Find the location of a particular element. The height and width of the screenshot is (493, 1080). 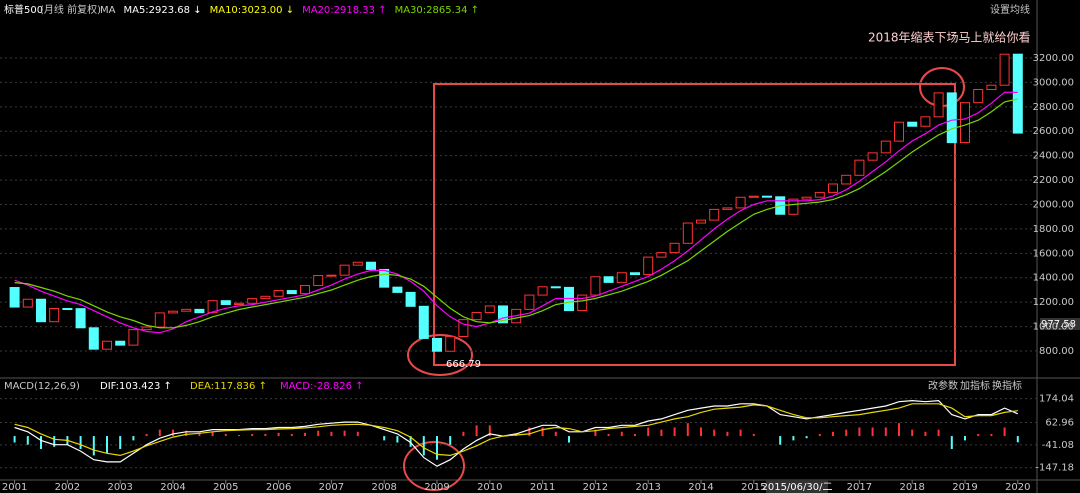

y-tick-label: 3200.00 is located at coordinates (1053, 58).